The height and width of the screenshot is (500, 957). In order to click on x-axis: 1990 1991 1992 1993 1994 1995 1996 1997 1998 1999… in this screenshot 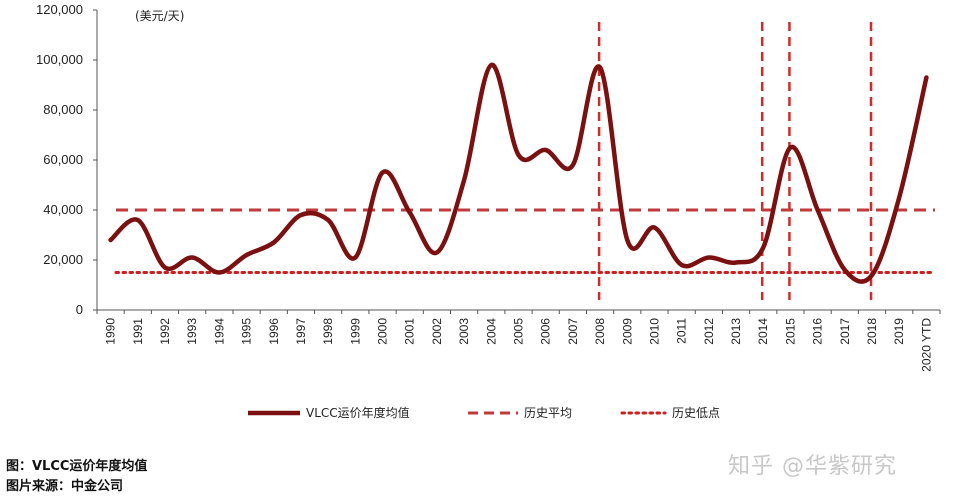, I will do `click(518, 340)`.